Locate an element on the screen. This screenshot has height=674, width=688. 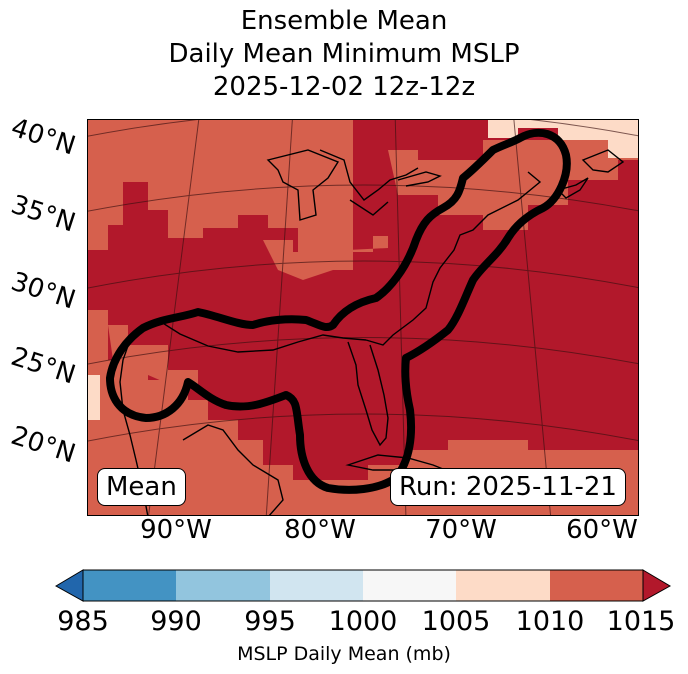
coastline-great-lakes is located at coordinates (354, 185).